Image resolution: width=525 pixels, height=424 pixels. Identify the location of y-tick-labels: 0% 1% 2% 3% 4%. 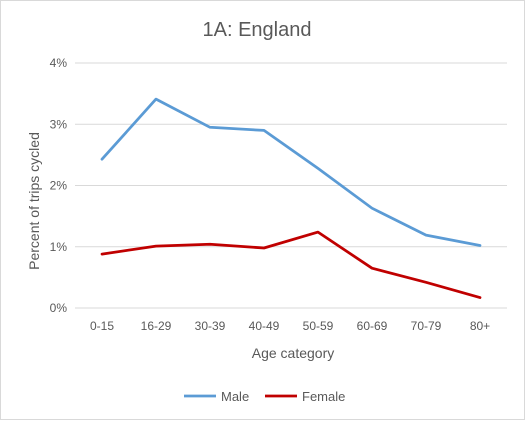
(59, 185).